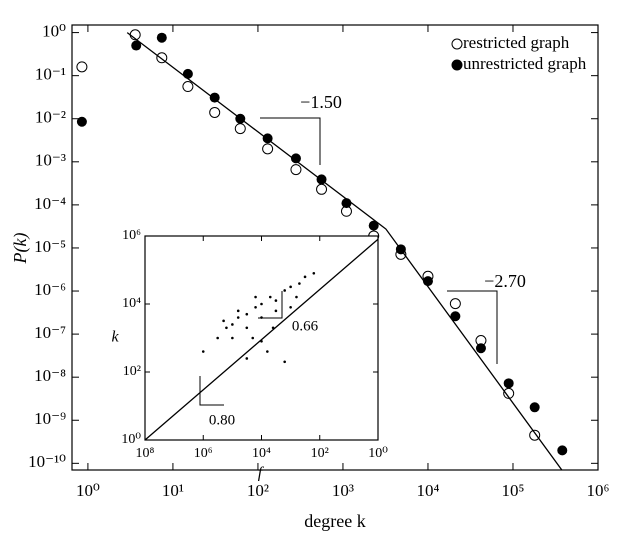  Describe the element at coordinates (50, 246) in the screenshot. I see `y-tick-label: 10⁻⁵` at that location.